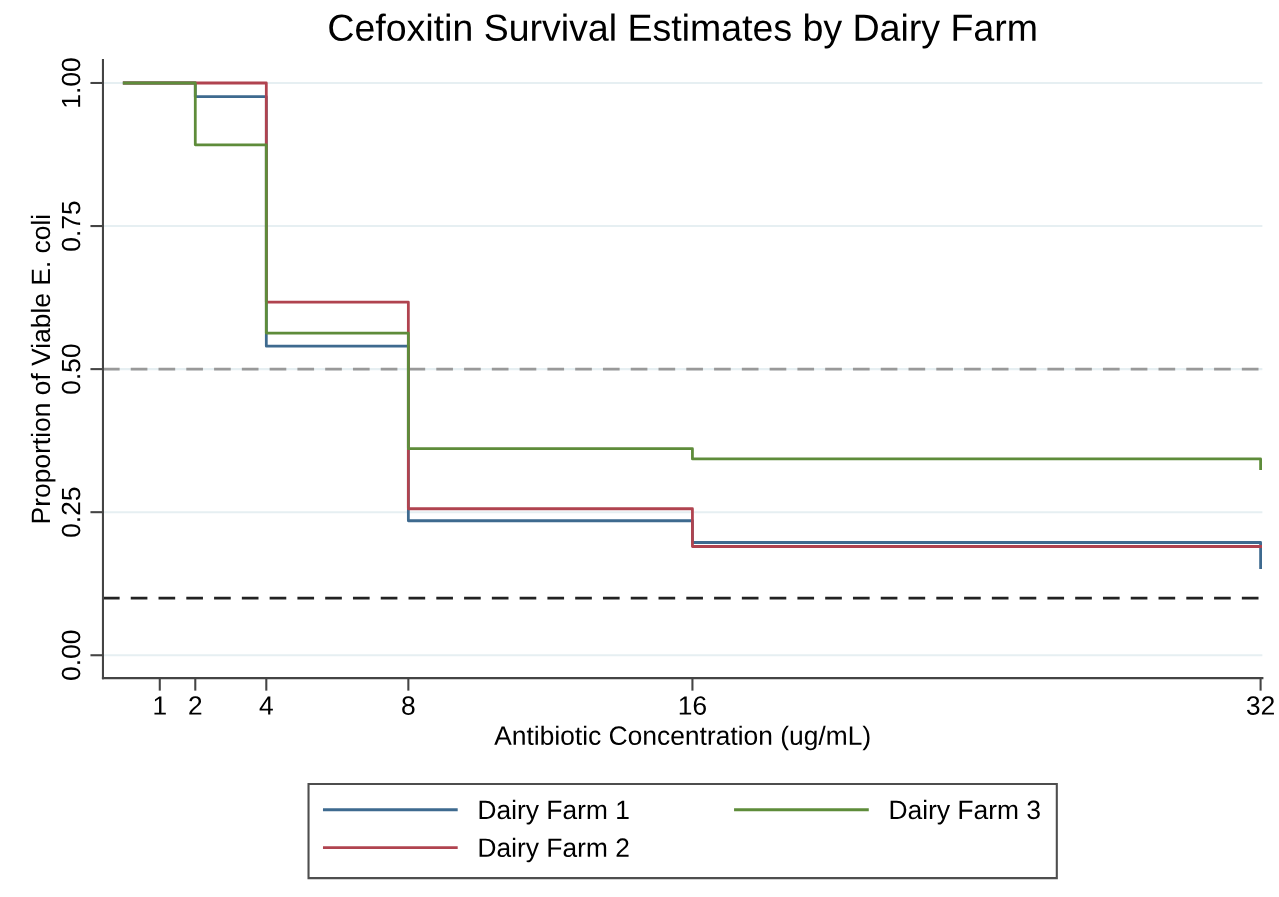 This screenshot has height=897, width=1279. I want to click on legend-label: Dairy Farm 2, so click(554, 850).